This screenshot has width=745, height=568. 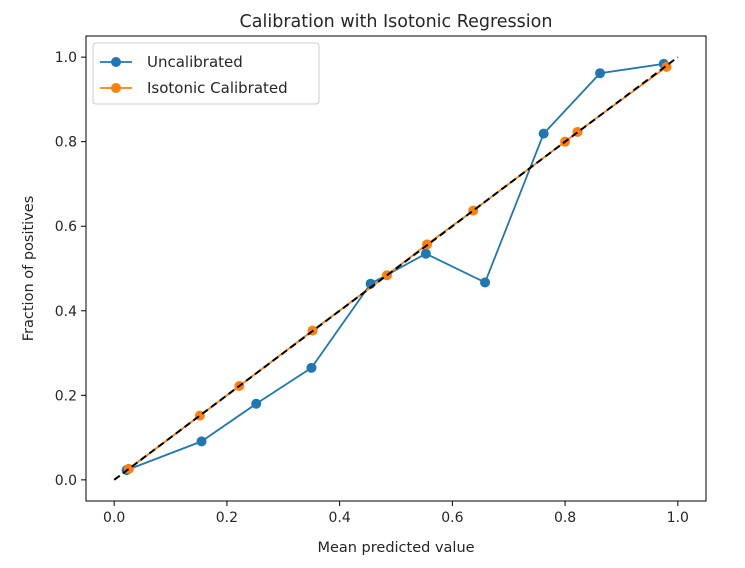 I want to click on x-tick-label: 0.8, so click(x=565, y=518).